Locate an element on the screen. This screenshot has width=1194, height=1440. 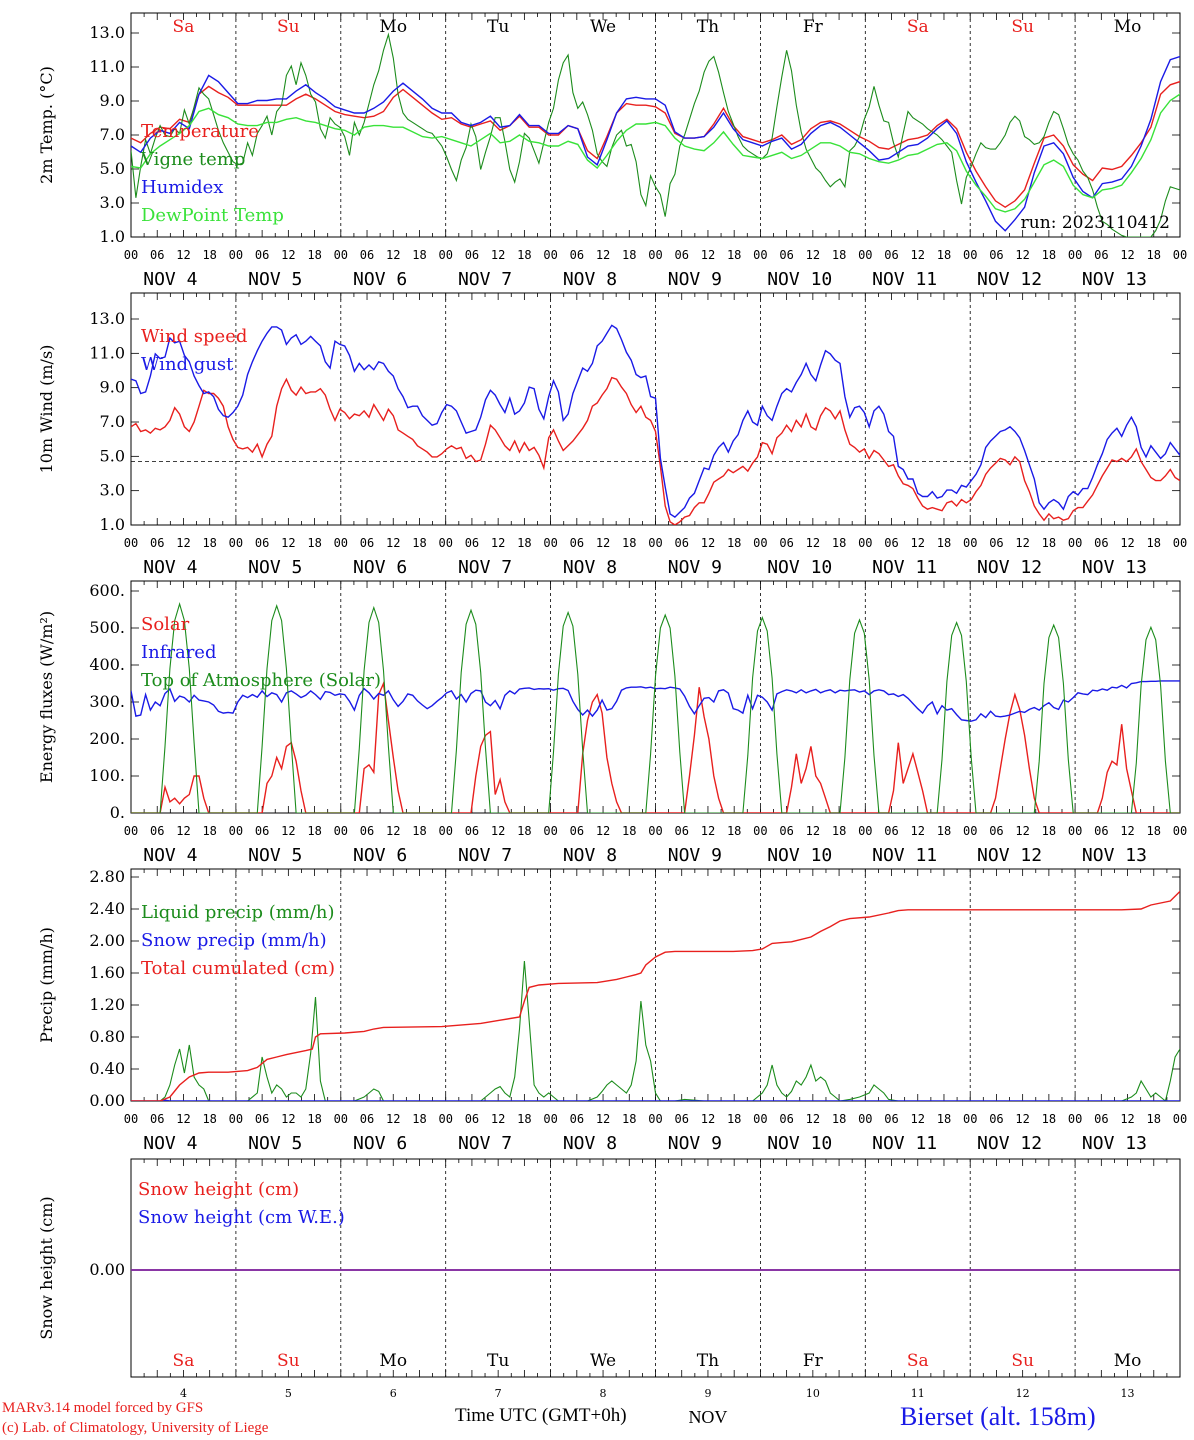
legend-entry: DewPoint Temp is located at coordinates (212, 215).